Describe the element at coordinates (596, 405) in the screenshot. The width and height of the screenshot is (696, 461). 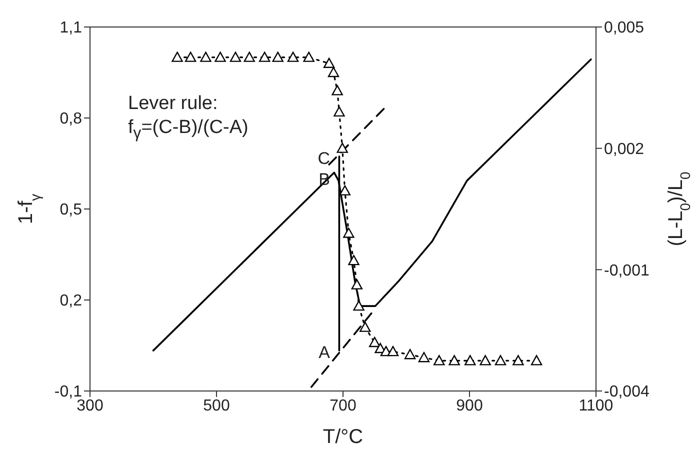
I see `x-tick-label: 1100` at that location.